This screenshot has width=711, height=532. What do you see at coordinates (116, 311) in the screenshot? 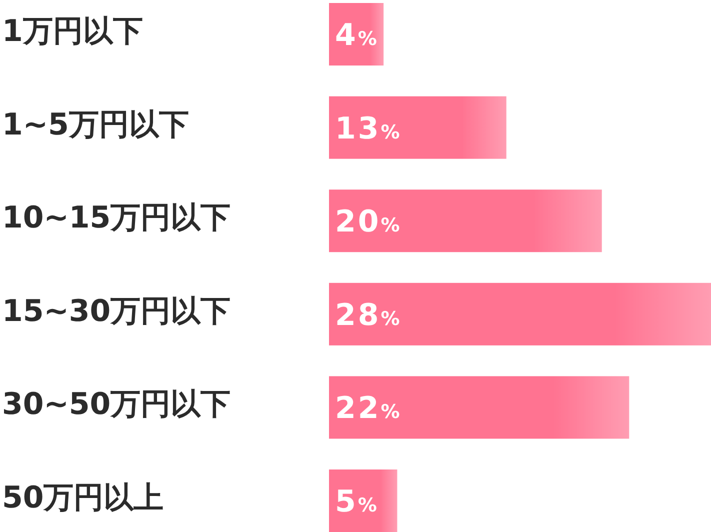
I see `y-tick-label: 15~30万円以下` at bounding box center [116, 311].